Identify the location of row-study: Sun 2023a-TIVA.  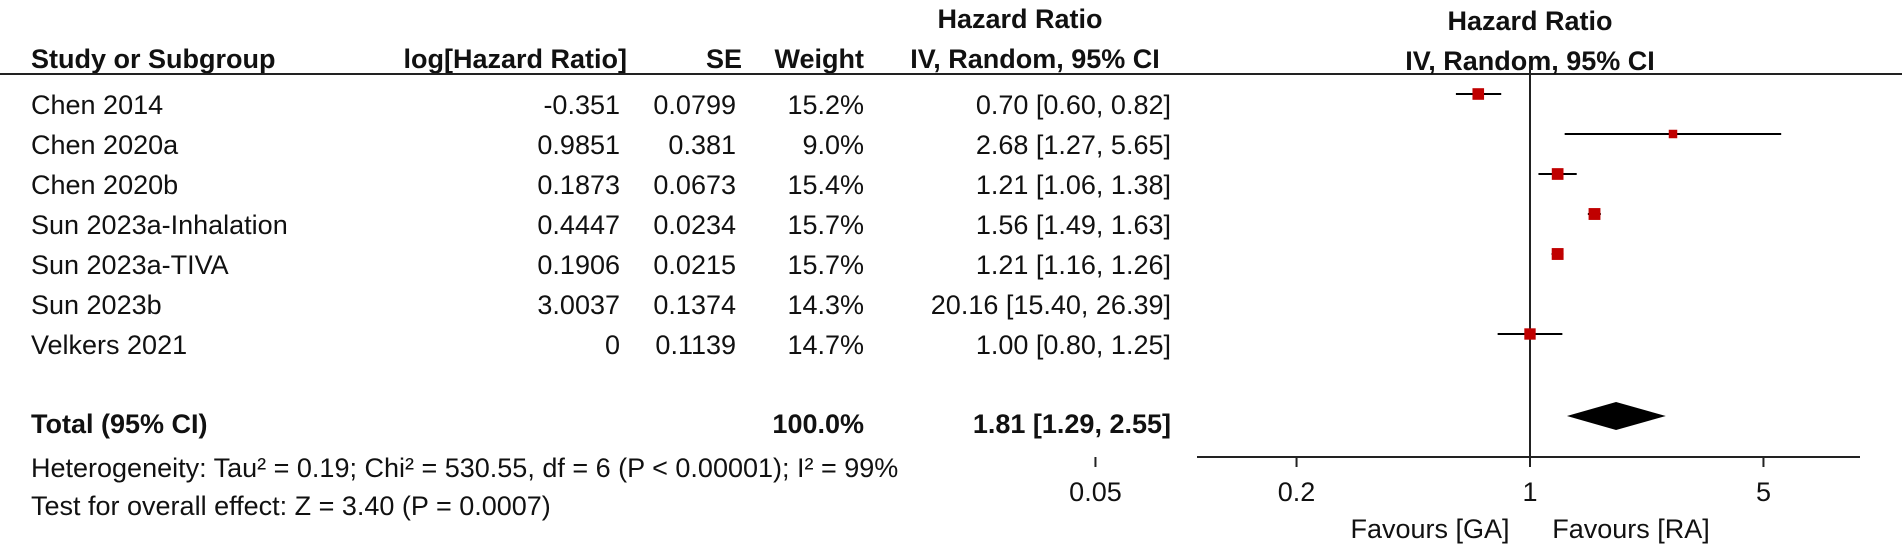
(130, 265).